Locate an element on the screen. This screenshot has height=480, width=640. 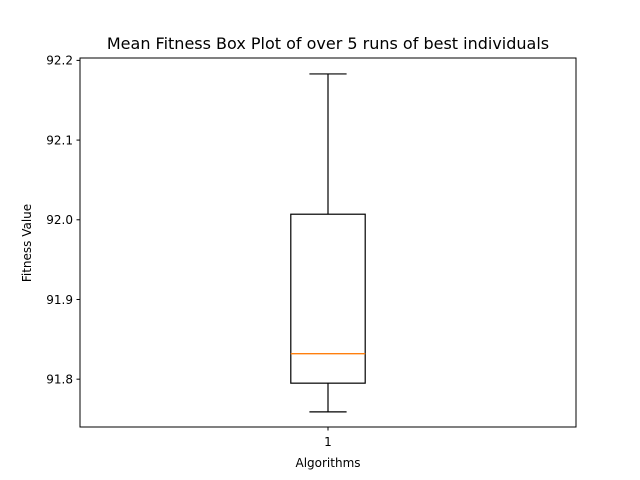
y-tick-label: 92.0 is located at coordinates (59, 220).